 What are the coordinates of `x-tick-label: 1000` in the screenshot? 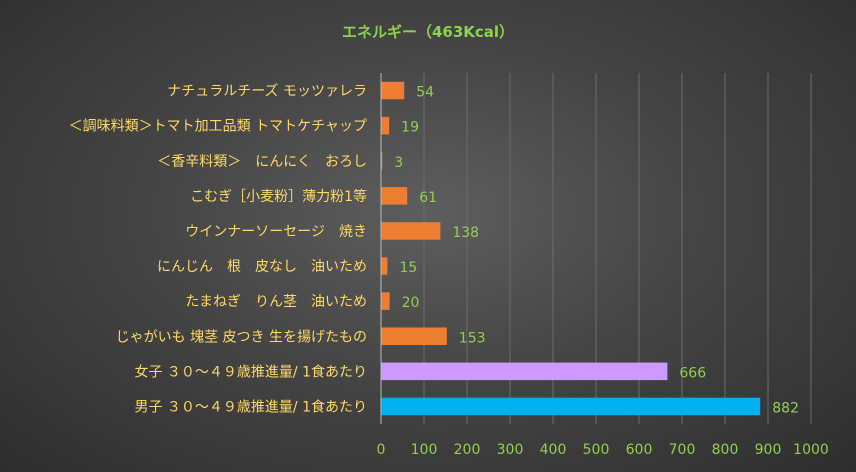 It's located at (811, 450).